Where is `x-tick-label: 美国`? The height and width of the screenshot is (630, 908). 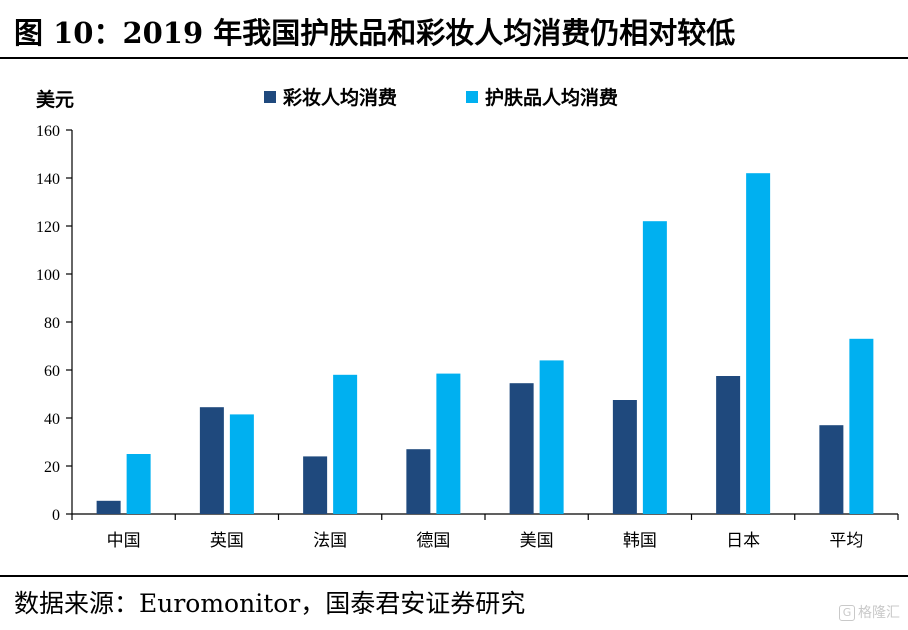
x-tick-label: 美国 is located at coordinates (537, 541).